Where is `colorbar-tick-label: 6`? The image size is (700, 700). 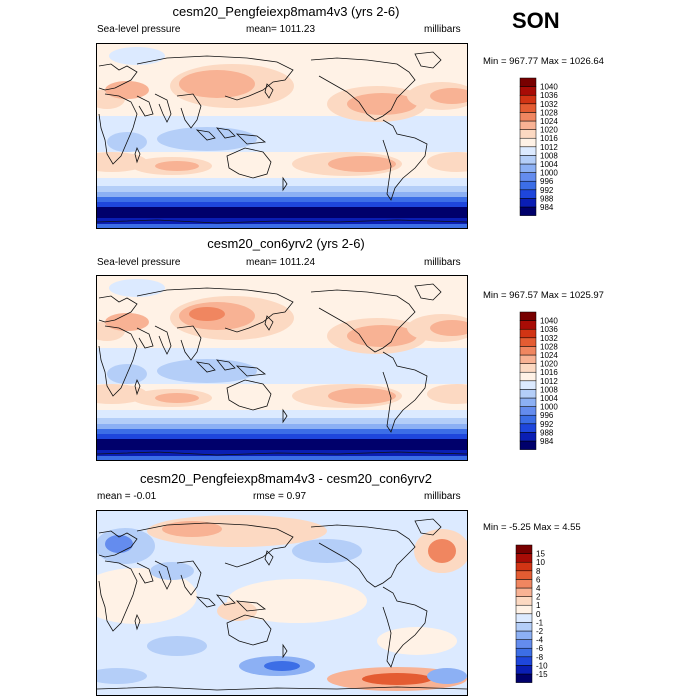 colorbar-tick-label: 6 is located at coordinates (538, 579).